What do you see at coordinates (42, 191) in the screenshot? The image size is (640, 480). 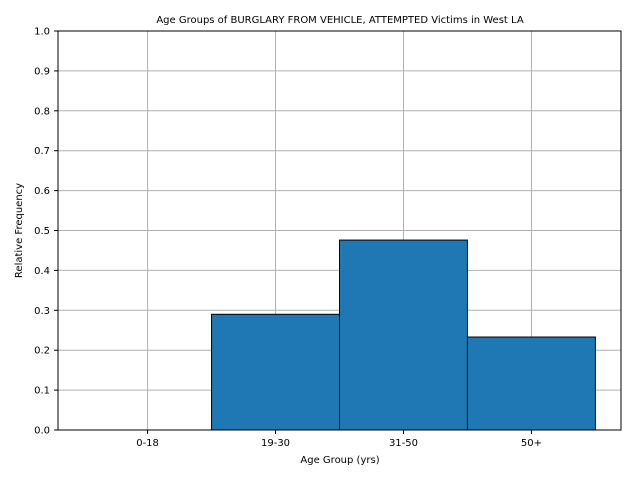 I see `y-tick-label: 0.6` at bounding box center [42, 191].